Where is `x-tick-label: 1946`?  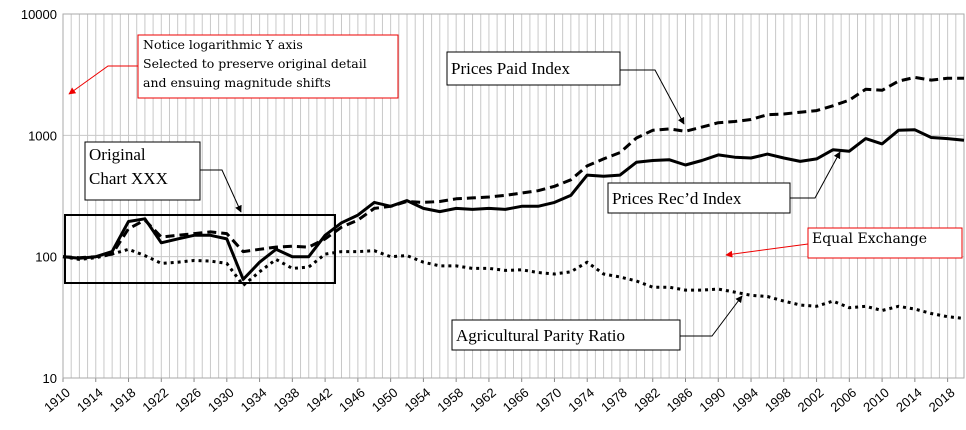 x-tick-label: 1946 is located at coordinates (352, 400).